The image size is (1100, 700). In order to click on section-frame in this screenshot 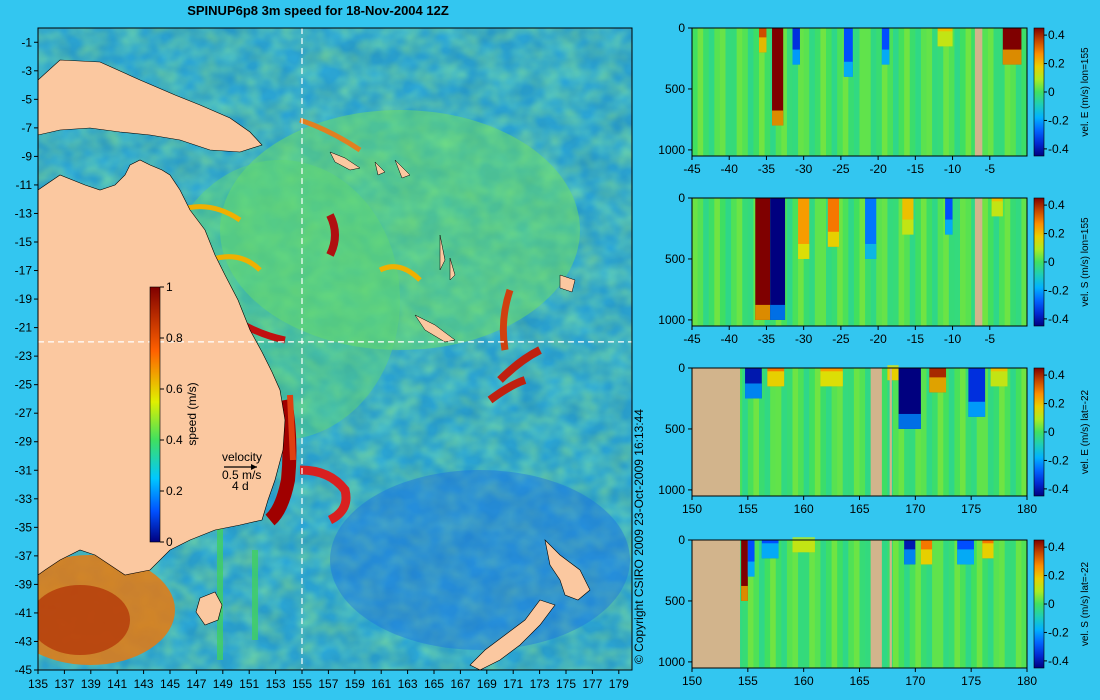, I will do `click(859, 262)`.